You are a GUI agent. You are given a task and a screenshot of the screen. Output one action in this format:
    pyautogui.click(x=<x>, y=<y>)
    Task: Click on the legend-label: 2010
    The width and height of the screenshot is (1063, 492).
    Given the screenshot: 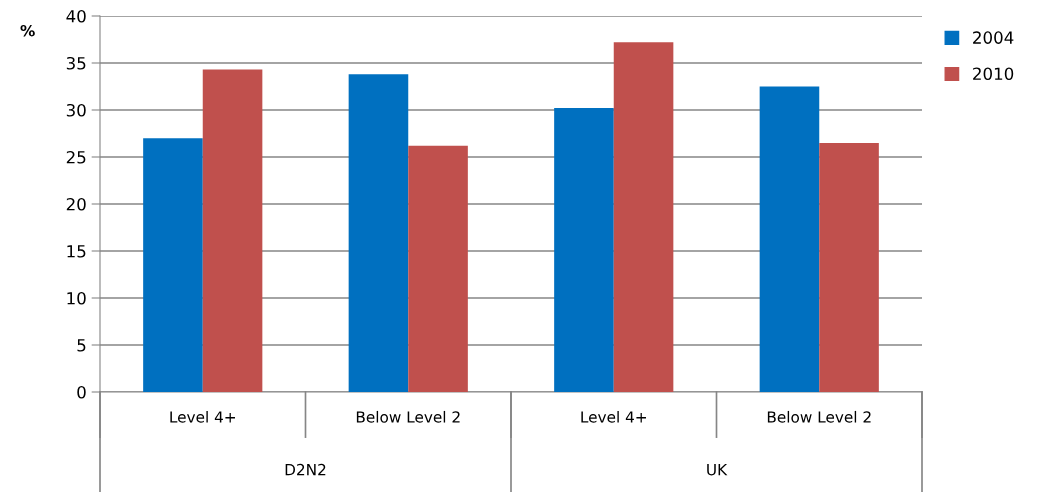 What is the action you would take?
    pyautogui.click(x=993, y=74)
    